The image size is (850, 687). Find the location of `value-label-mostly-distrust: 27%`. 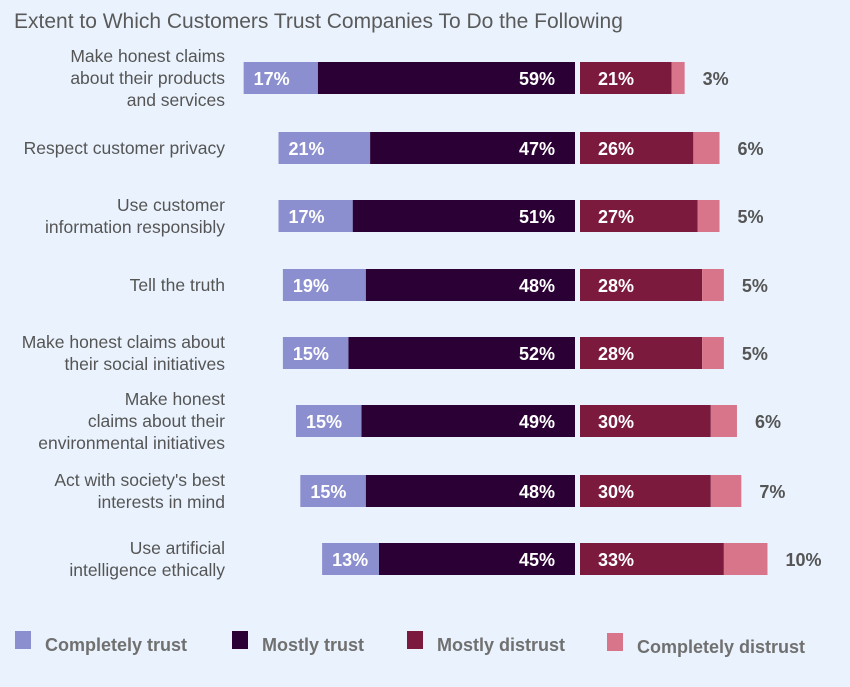

value-label-mostly-distrust: 27% is located at coordinates (616, 217).